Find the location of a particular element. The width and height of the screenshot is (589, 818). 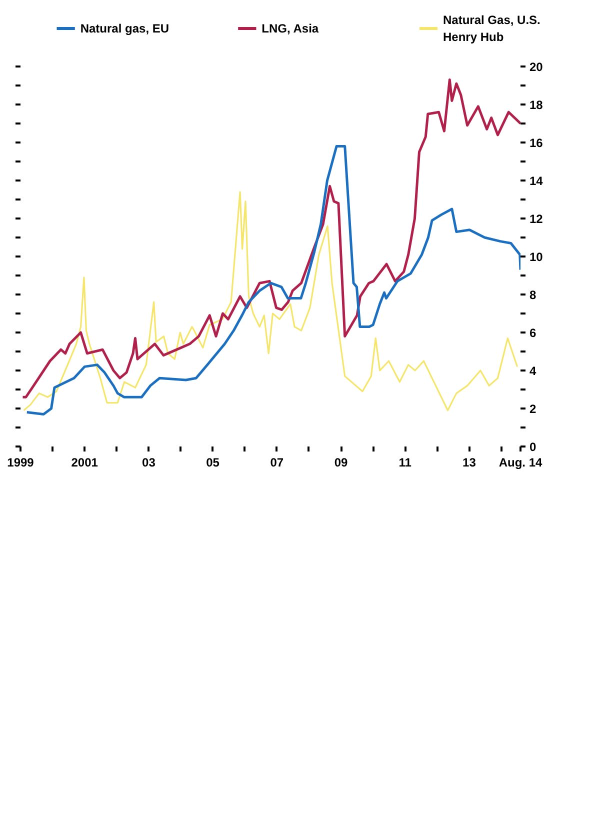

x-tick-label: 2001 is located at coordinates (84, 463).